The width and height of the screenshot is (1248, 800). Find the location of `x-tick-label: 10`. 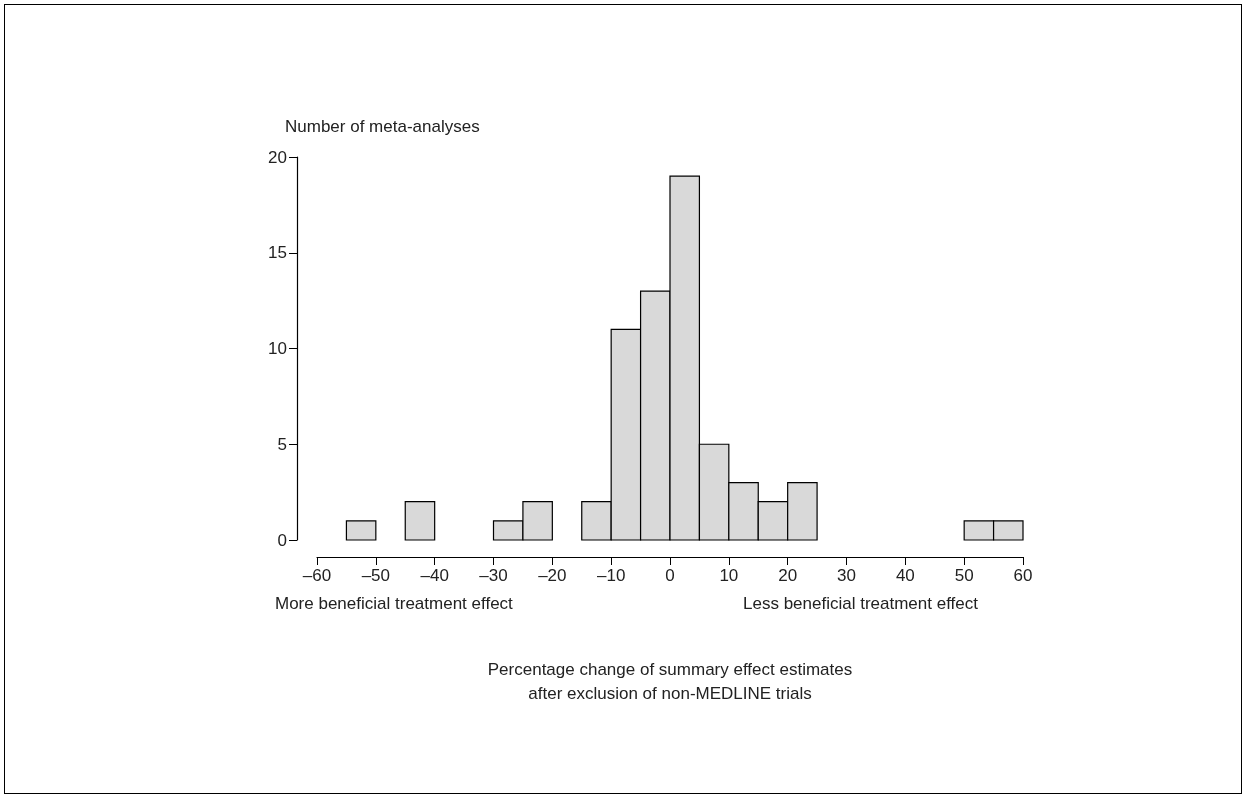

x-tick-label: 10 is located at coordinates (729, 575).